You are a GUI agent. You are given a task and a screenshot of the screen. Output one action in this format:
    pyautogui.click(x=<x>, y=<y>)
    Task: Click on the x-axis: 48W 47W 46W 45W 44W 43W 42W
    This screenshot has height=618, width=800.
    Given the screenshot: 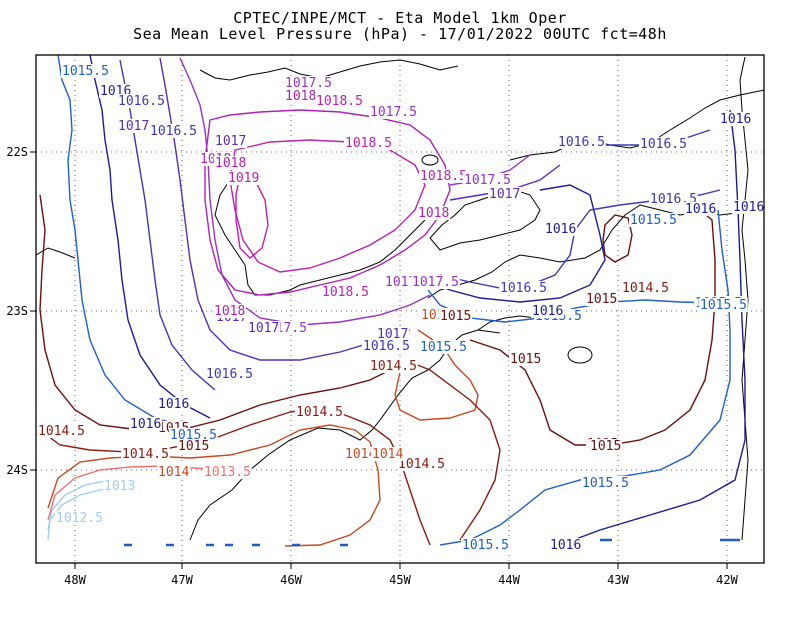 What is the action you would take?
    pyautogui.click(x=401, y=575)
    